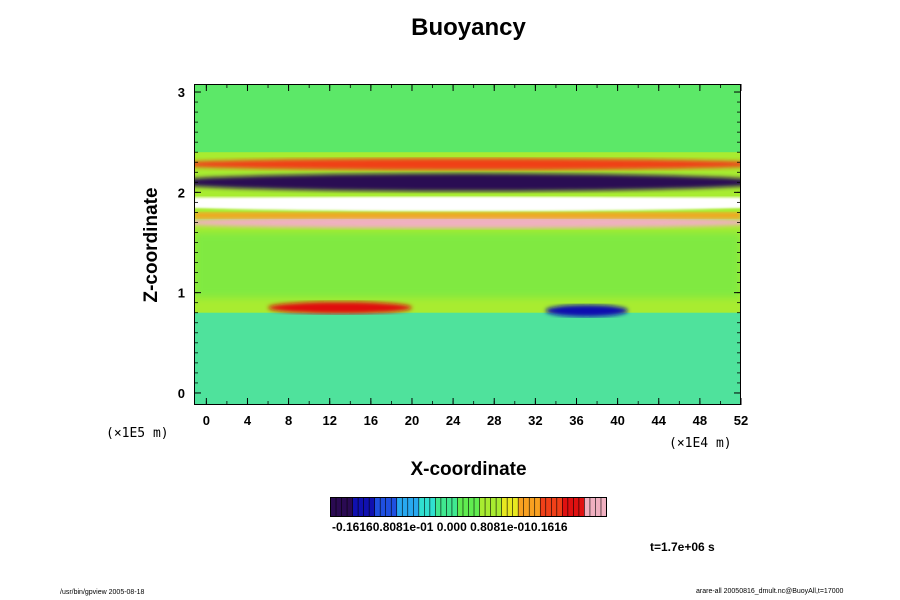 The width and height of the screenshot is (900, 600). What do you see at coordinates (329, 420) in the screenshot?
I see `x-tick-label: 12` at bounding box center [329, 420].